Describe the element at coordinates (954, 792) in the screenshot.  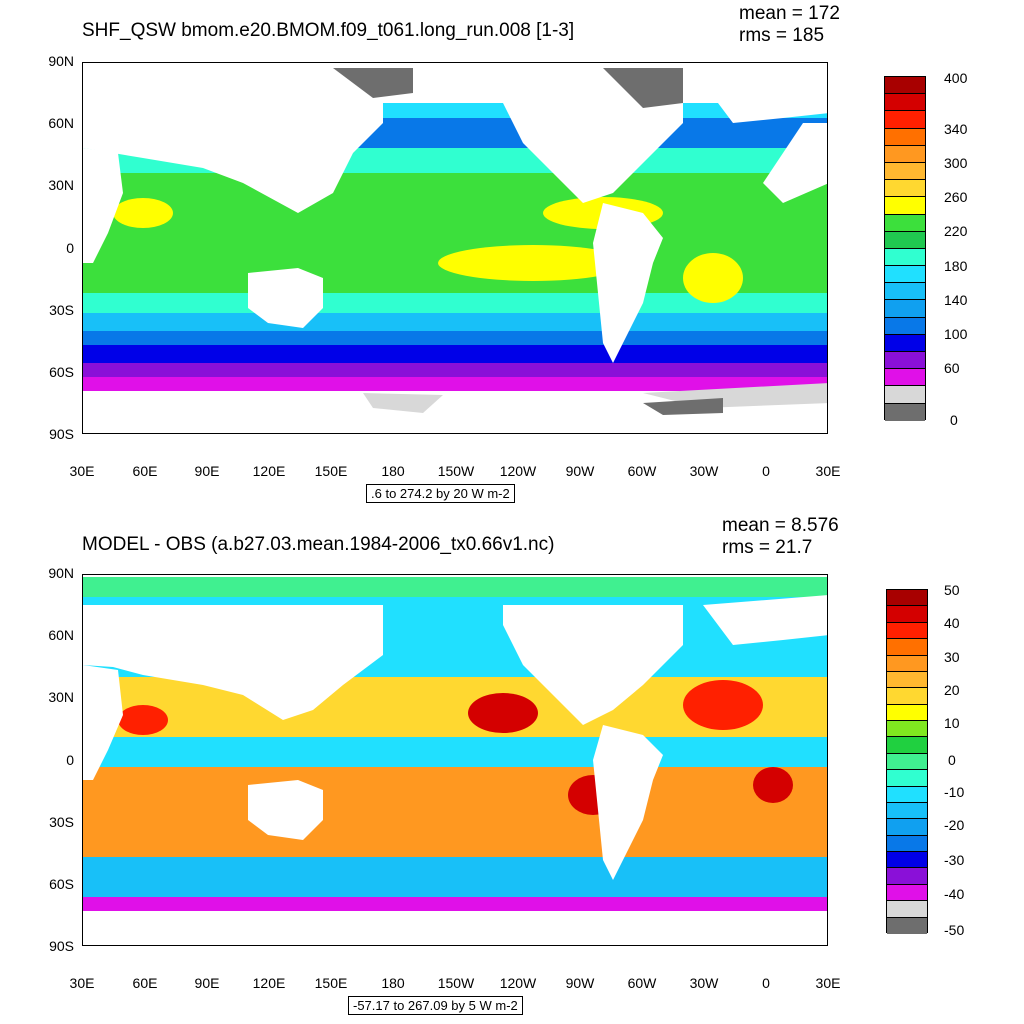
I see `colorbar-label: -10` at that location.